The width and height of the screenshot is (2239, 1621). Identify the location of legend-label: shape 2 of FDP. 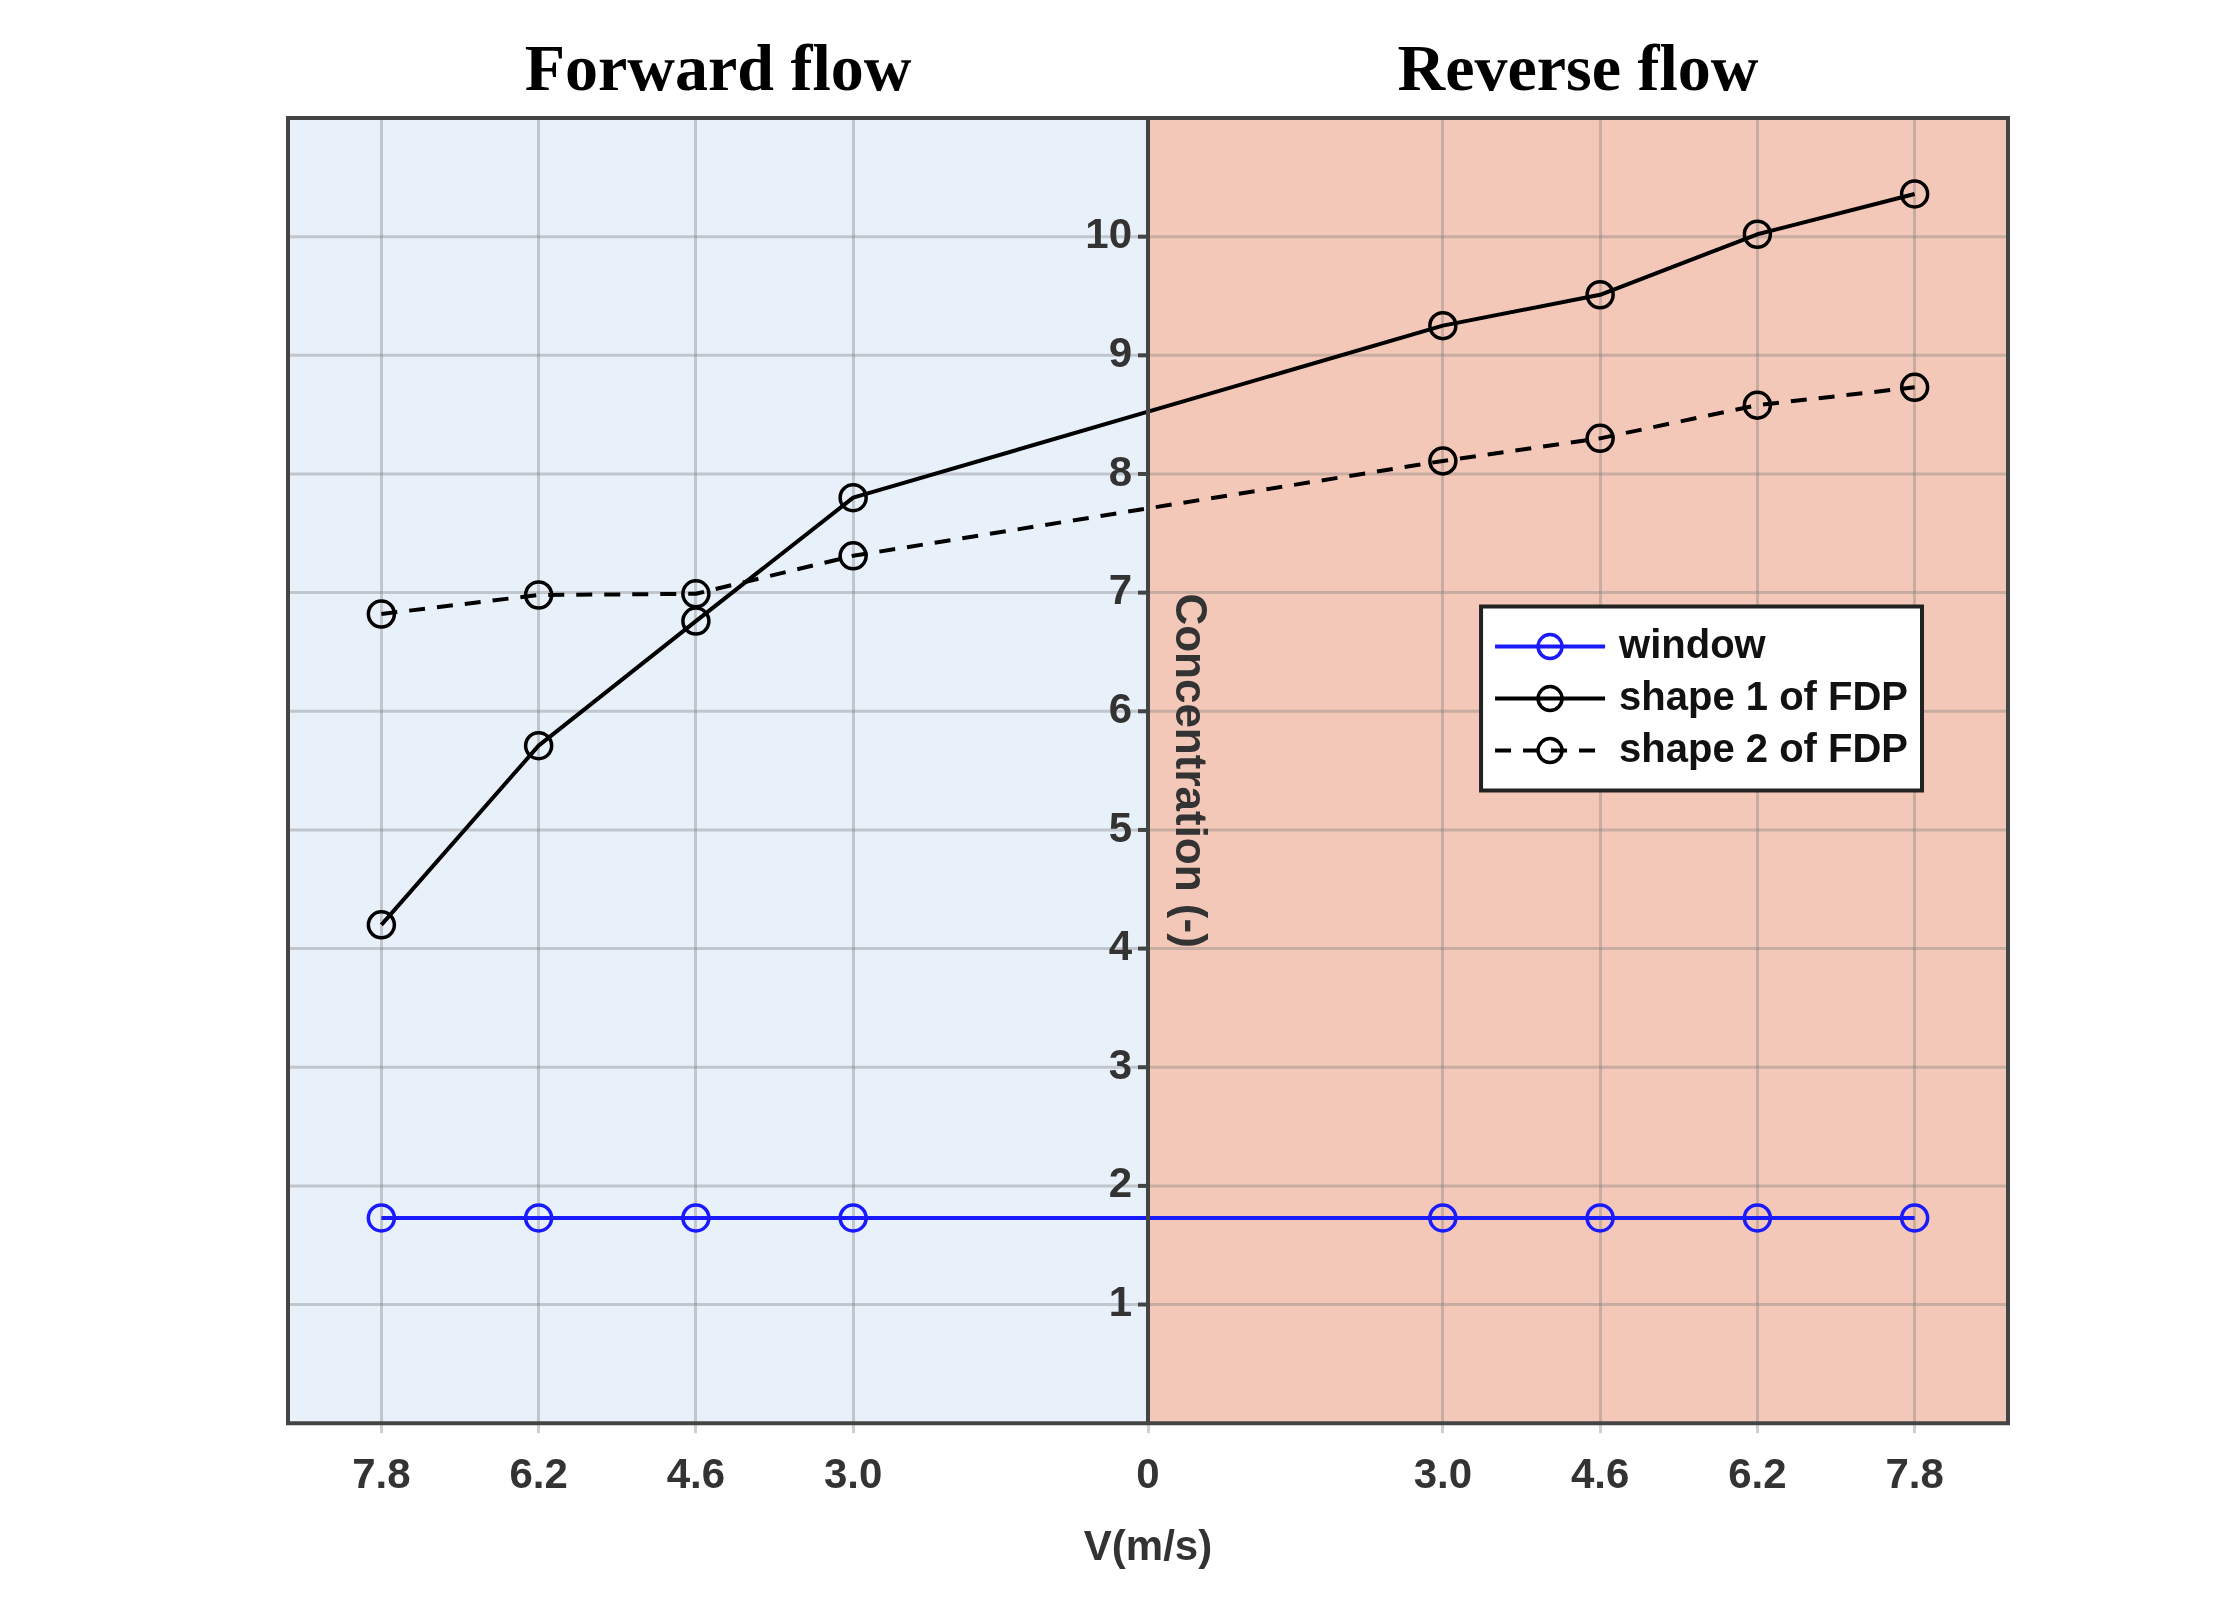
(1764, 747).